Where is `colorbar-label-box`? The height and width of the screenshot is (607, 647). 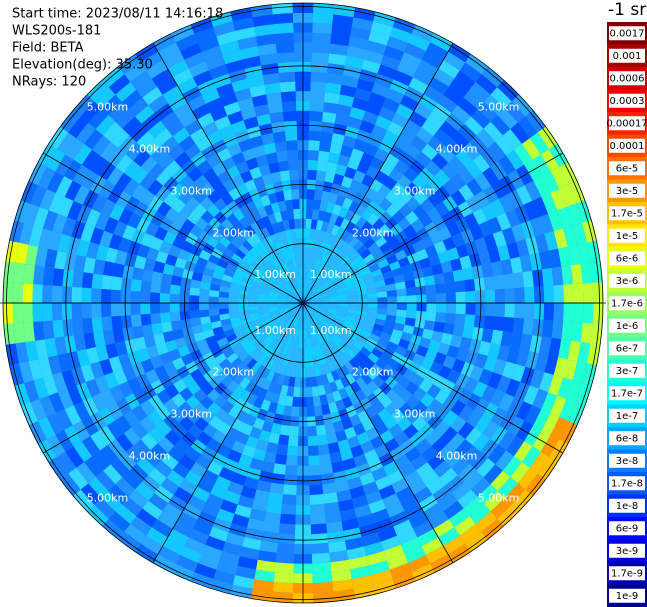
colorbar-label-box is located at coordinates (627, 483).